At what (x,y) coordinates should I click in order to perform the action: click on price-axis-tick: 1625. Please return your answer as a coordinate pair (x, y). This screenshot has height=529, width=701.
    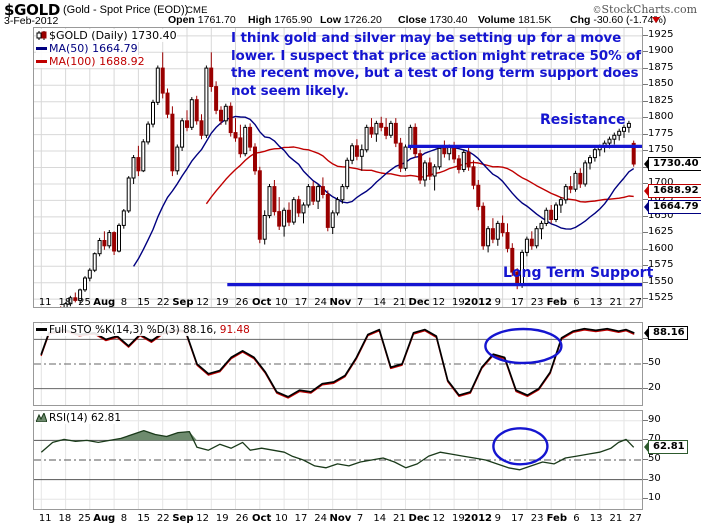
    Looking at the image, I should click on (661, 232).